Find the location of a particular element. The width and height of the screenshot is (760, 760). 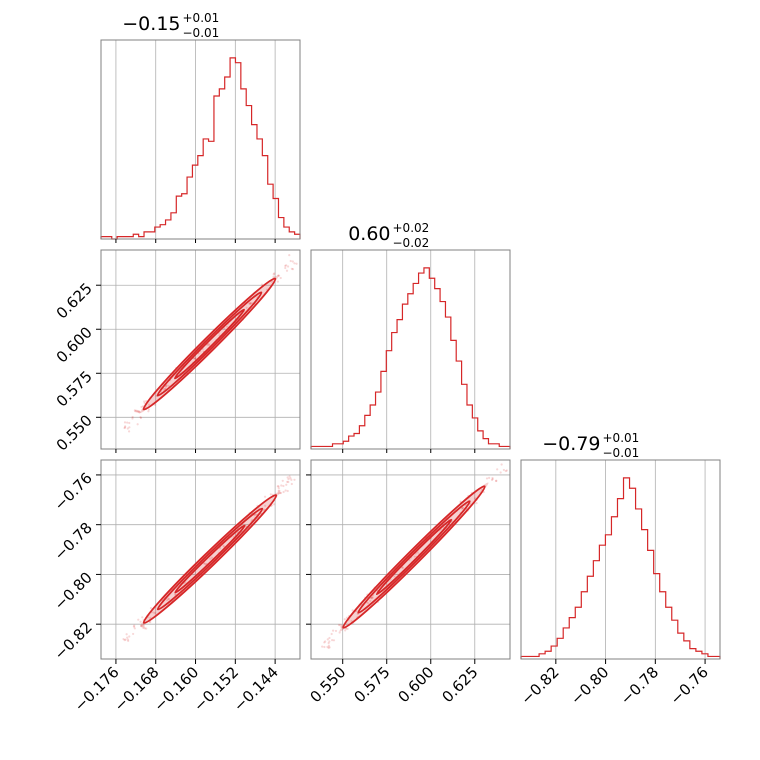

scatter-content is located at coordinates (414, 556).